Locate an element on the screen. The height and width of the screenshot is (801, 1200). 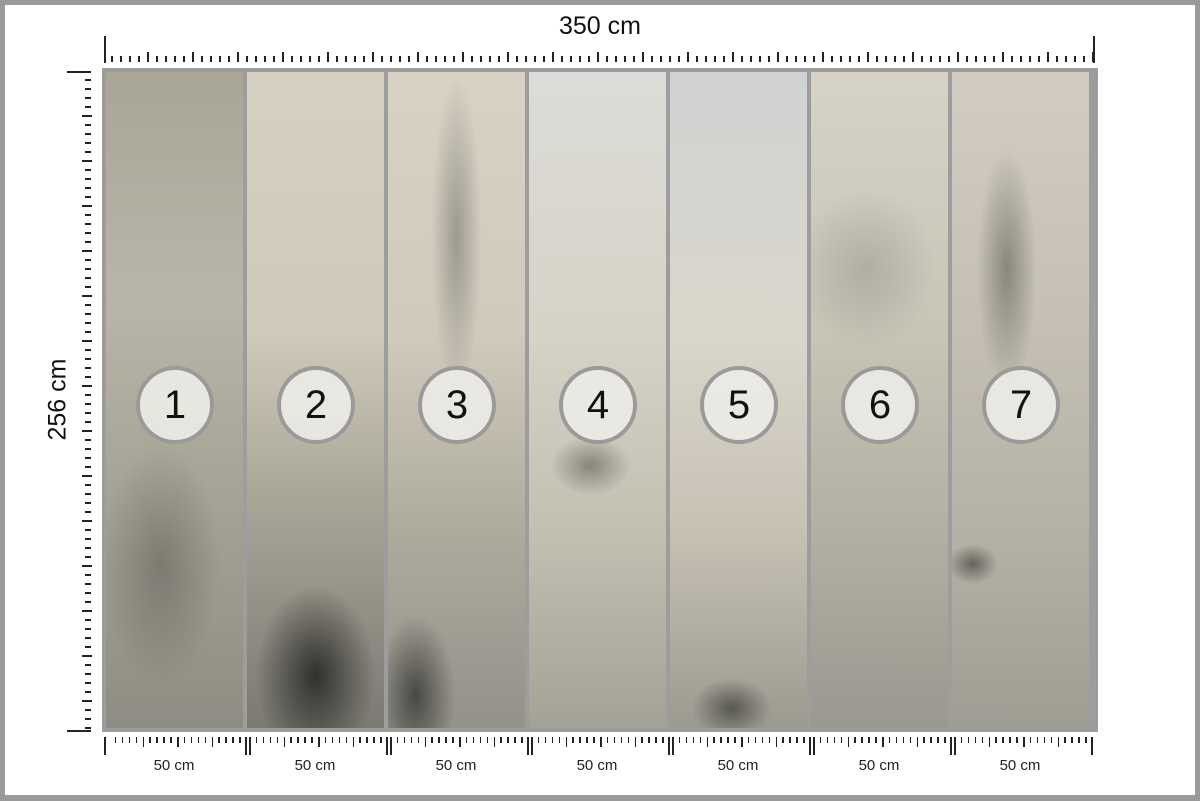
wallpaper-panel-5: 5 is located at coordinates (738, 400).